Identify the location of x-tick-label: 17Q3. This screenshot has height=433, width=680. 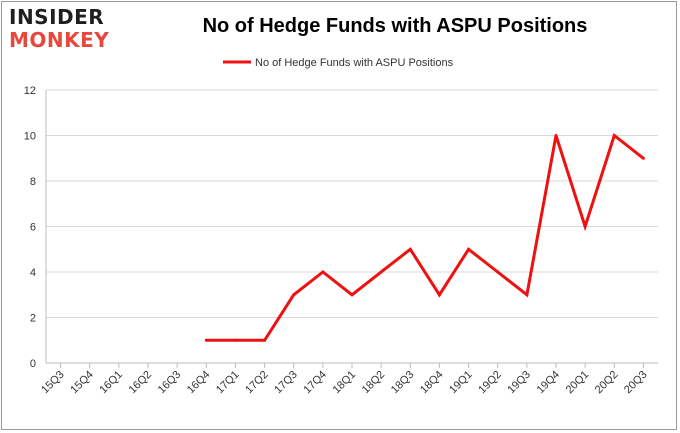
(286, 383).